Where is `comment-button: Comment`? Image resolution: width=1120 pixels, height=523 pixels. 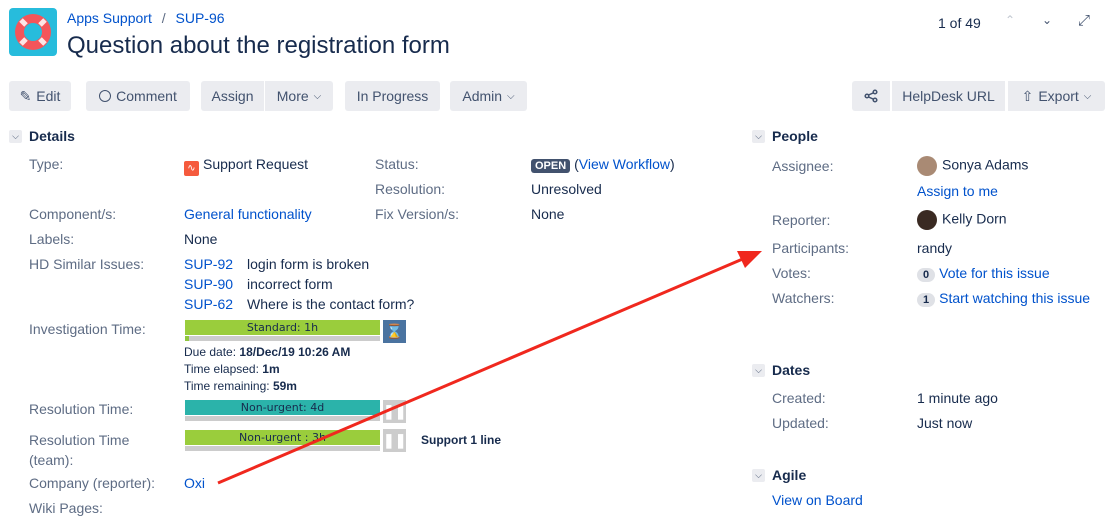
comment-button: Comment is located at coordinates (138, 96).